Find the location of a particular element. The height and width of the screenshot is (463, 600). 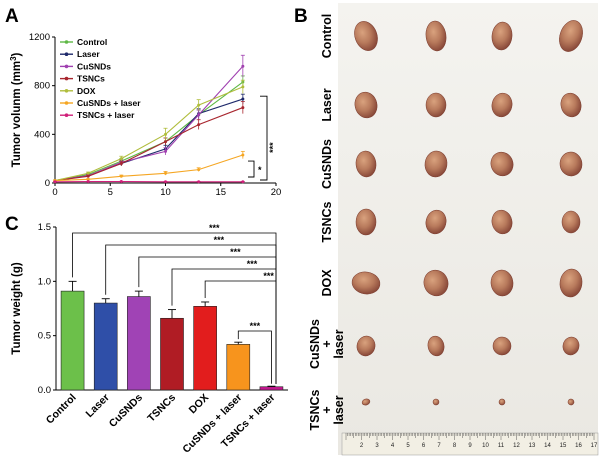

ruler-number: 11 is located at coordinates (501, 446).